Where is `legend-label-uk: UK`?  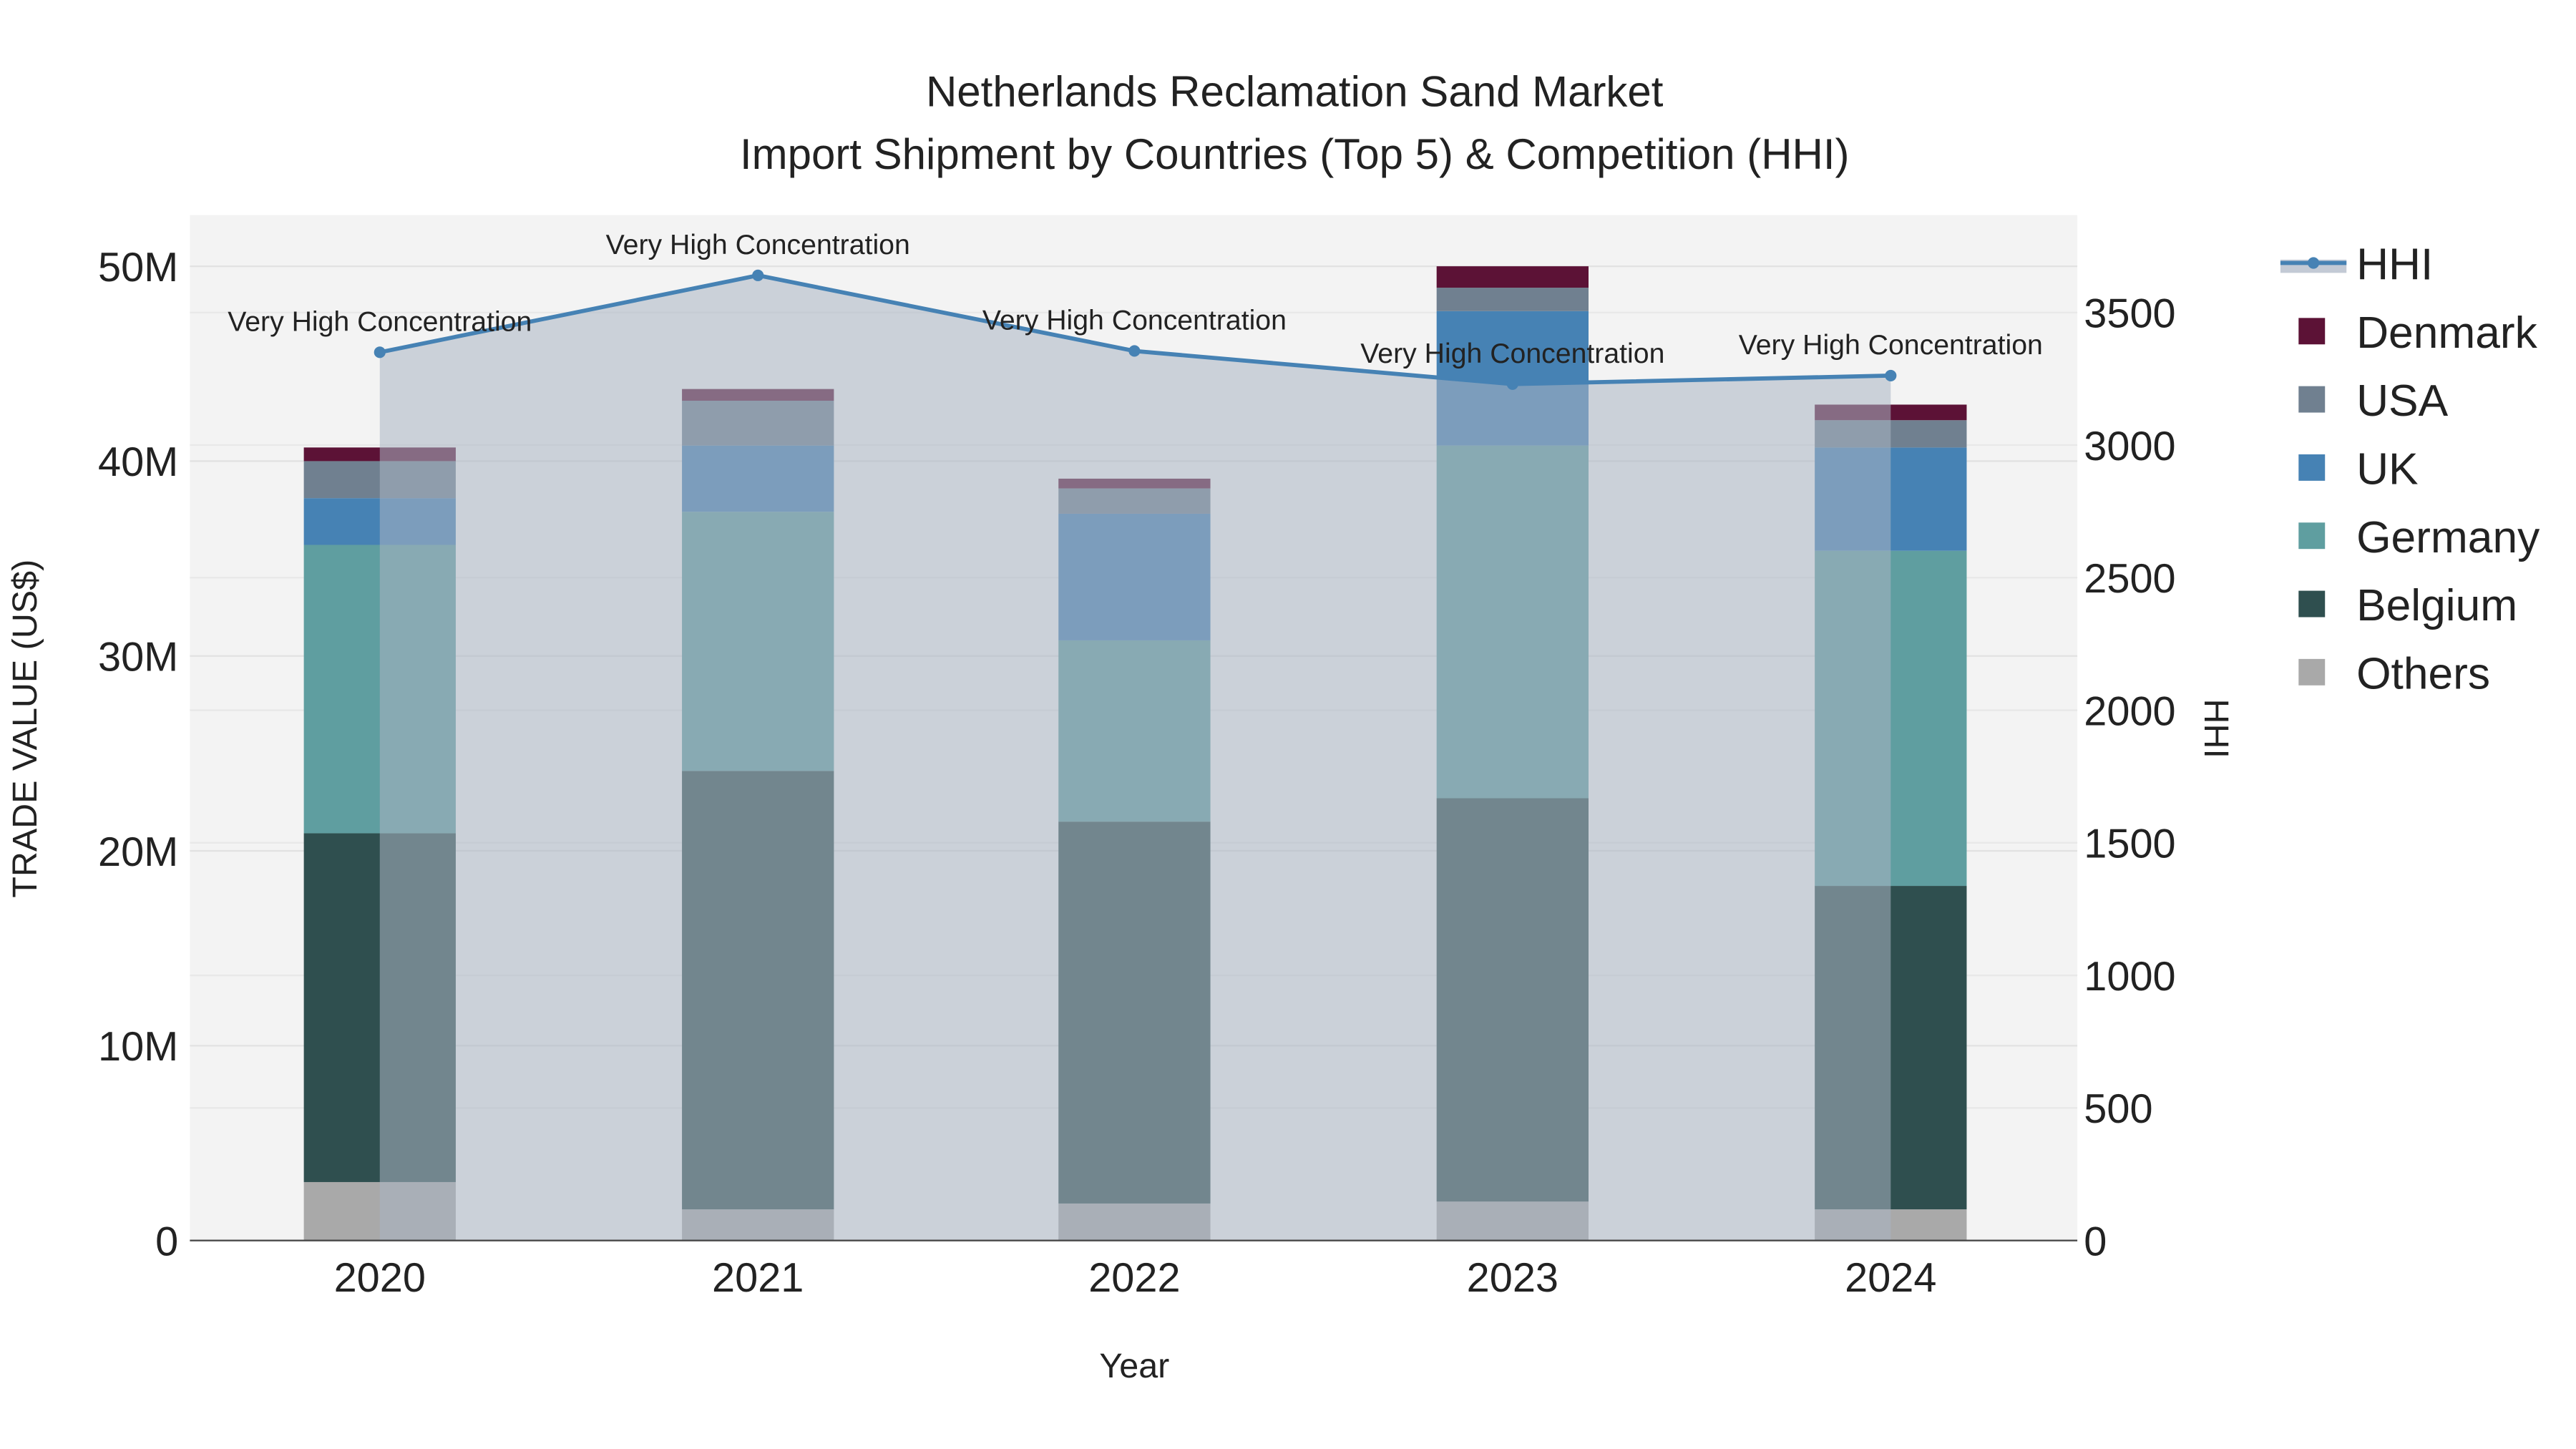 legend-label-uk: UK is located at coordinates (2387, 469).